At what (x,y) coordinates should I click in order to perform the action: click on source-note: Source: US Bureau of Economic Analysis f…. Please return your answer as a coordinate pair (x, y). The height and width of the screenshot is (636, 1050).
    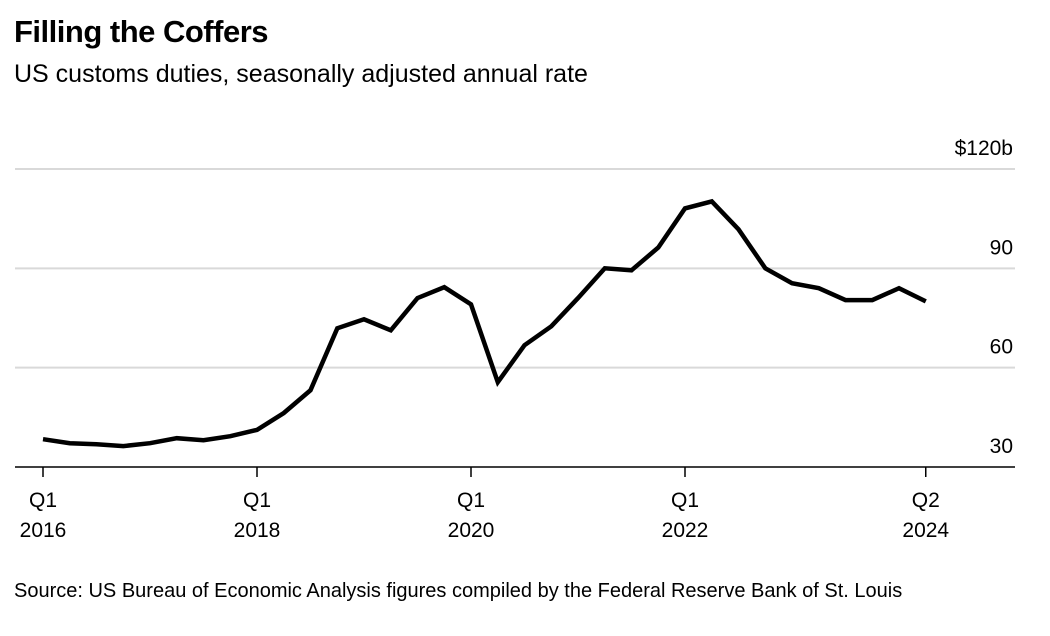
    Looking at the image, I should click on (458, 591).